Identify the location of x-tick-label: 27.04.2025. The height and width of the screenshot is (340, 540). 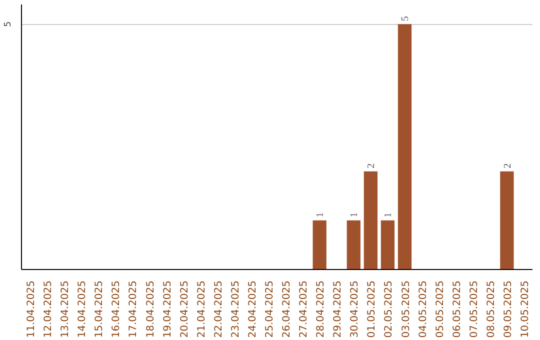
(304, 309).